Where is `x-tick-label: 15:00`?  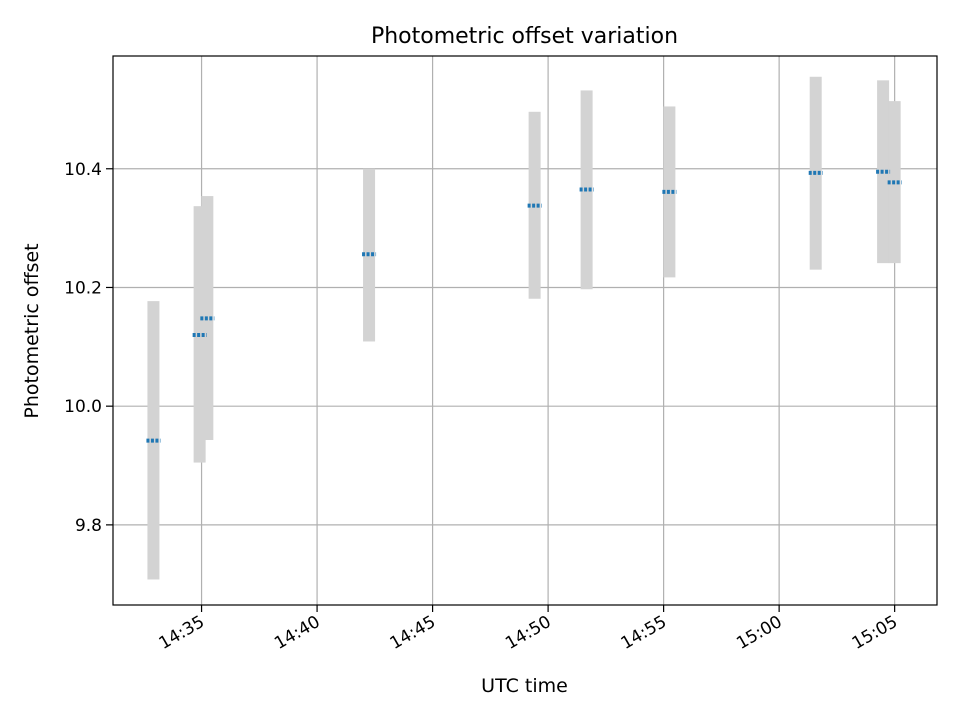 x-tick-label: 15:00 is located at coordinates (759, 633).